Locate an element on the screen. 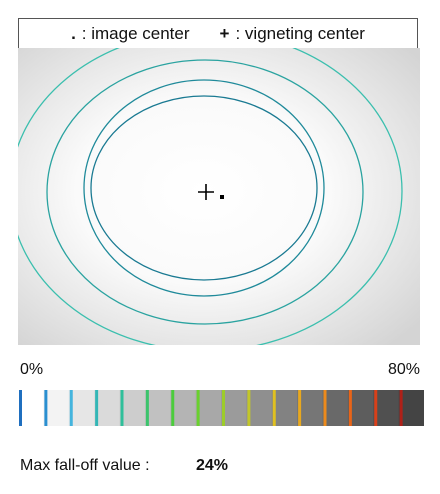 The image size is (440, 494). result-label: Max fall-off value : is located at coordinates (85, 465).